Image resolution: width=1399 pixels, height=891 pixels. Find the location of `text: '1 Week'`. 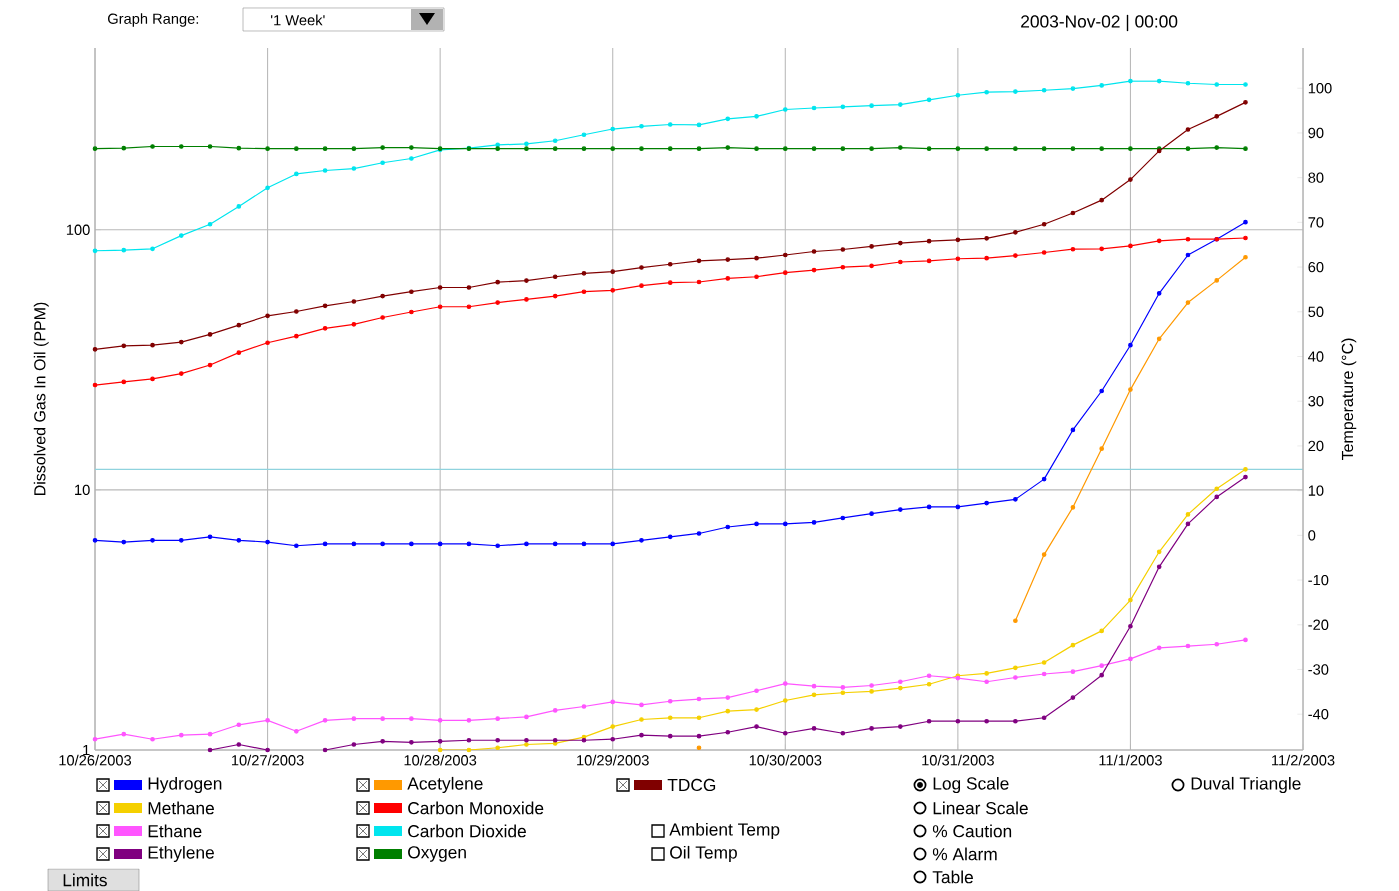

text: '1 Week' is located at coordinates (298, 20).